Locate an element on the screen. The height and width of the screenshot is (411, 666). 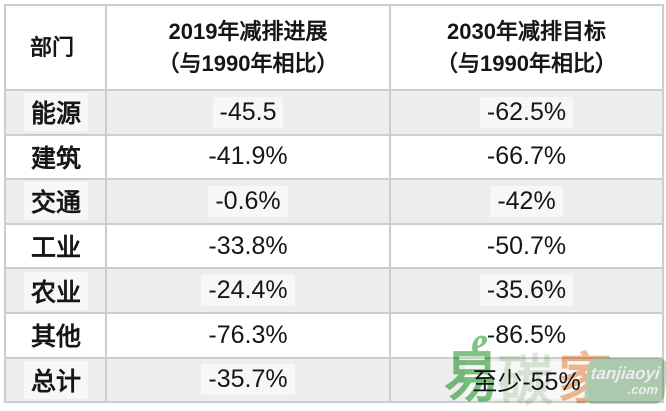
cell-text: -62.5% is located at coordinates (526, 112).